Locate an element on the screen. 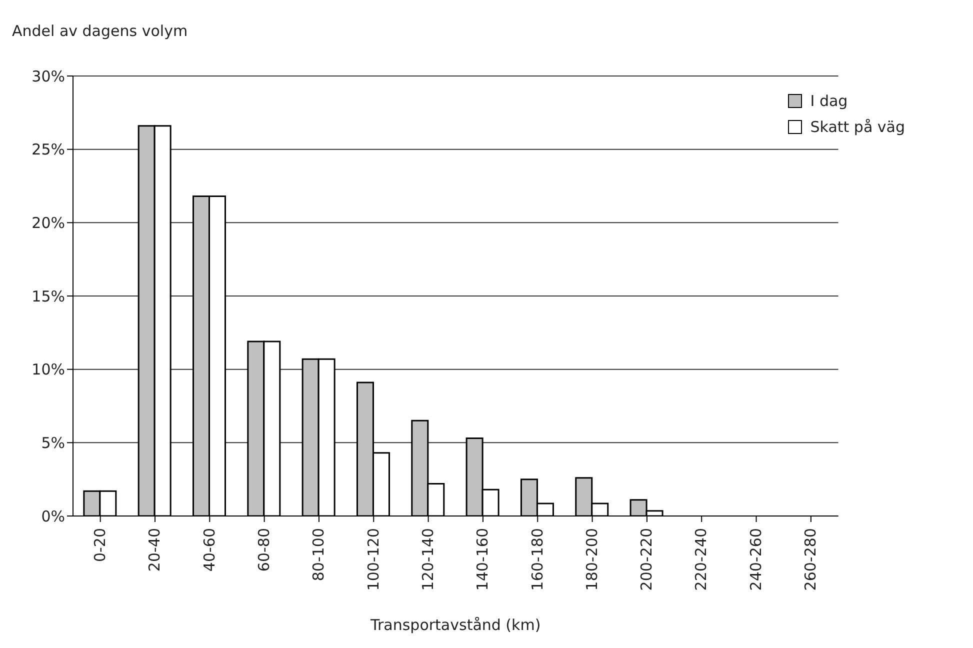 This screenshot has width=973, height=648. x-axis-title: Transportavstånd (km) is located at coordinates (455, 625).